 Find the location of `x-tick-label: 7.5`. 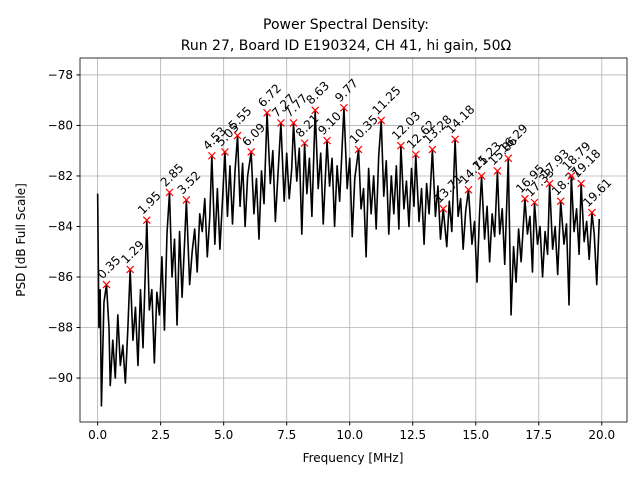

x-tick-label: 7.5 is located at coordinates (286, 435).